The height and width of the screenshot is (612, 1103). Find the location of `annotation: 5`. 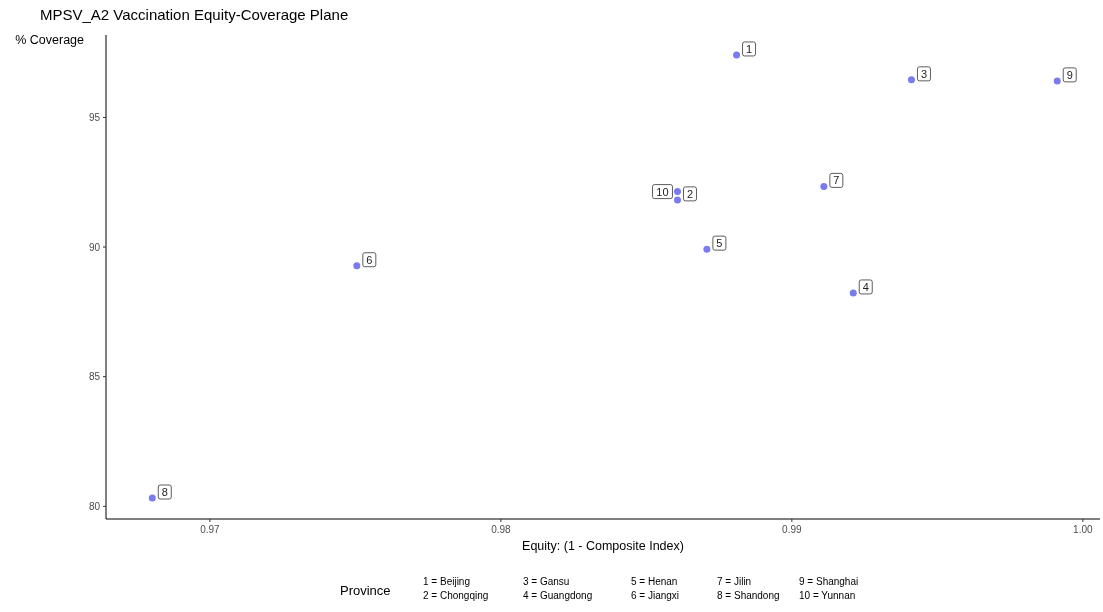

annotation: 5 is located at coordinates (719, 243).